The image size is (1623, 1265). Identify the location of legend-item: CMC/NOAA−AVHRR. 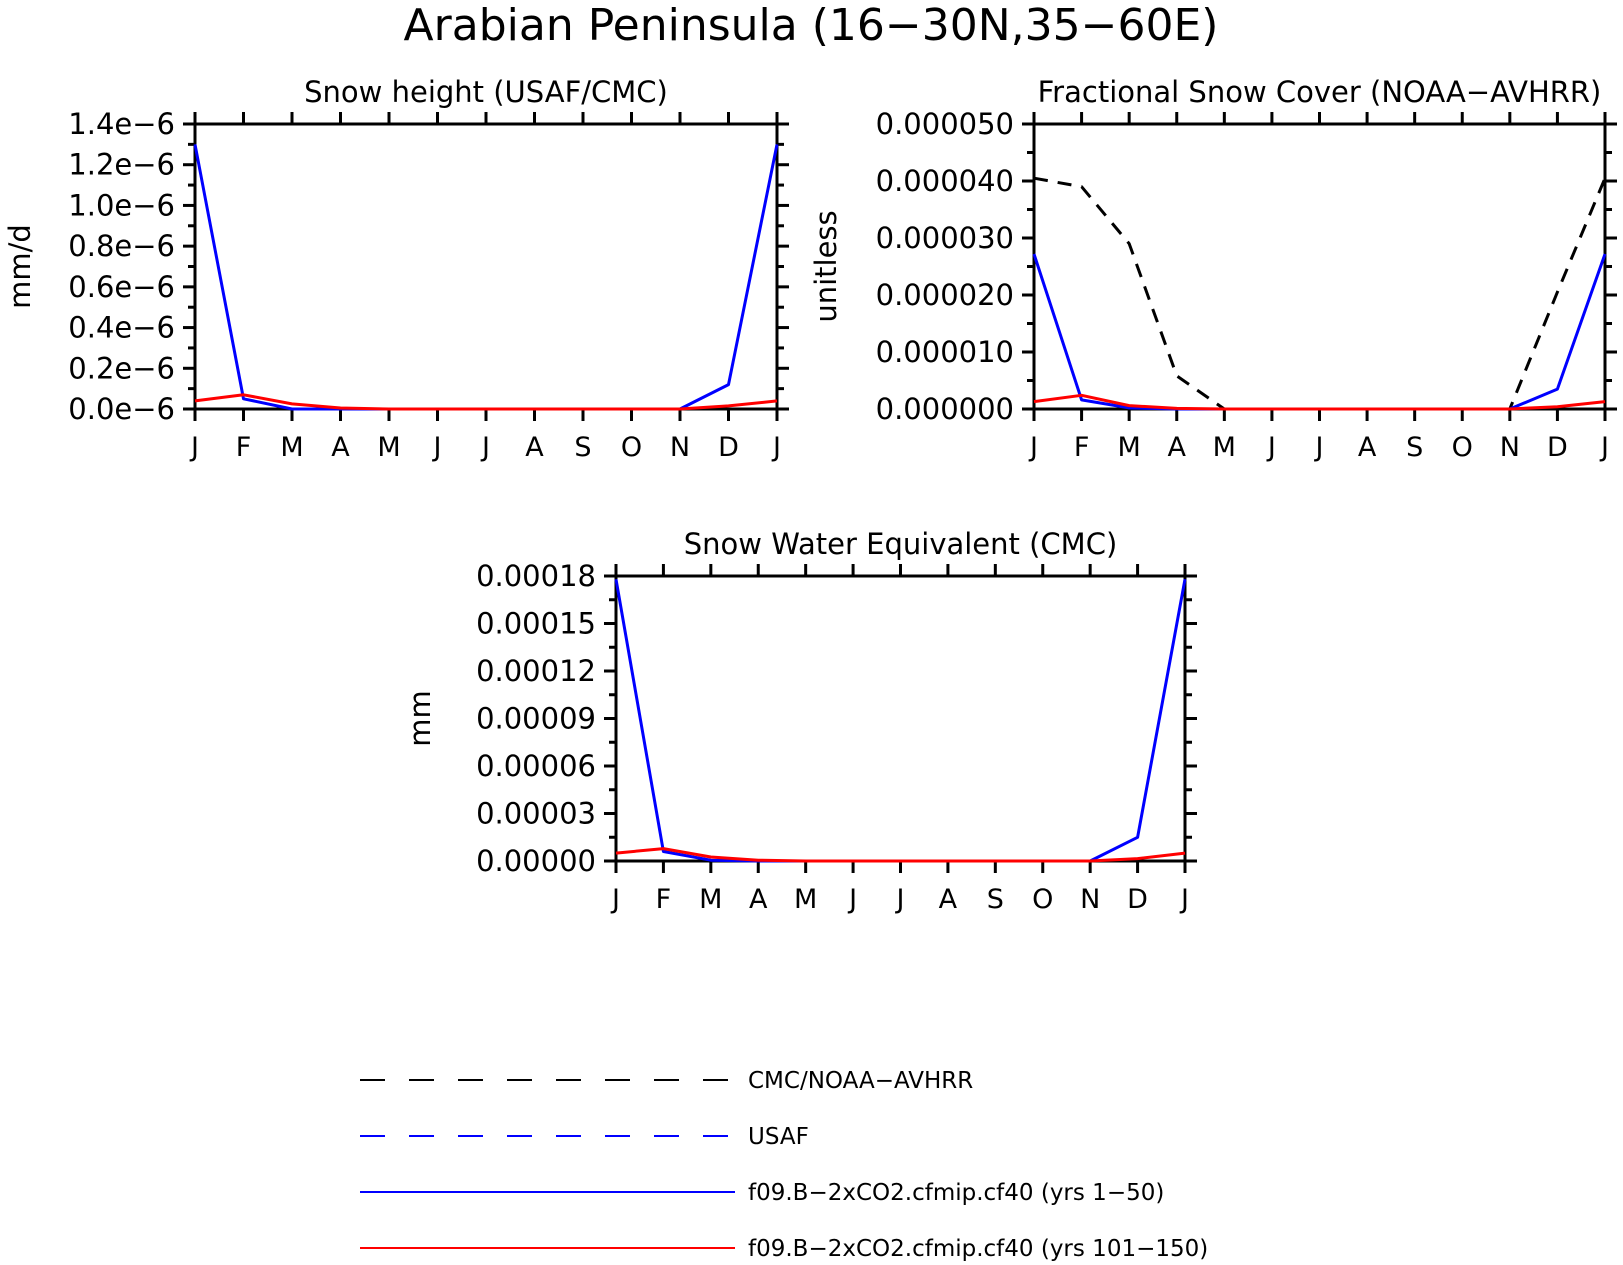
(666, 1081).